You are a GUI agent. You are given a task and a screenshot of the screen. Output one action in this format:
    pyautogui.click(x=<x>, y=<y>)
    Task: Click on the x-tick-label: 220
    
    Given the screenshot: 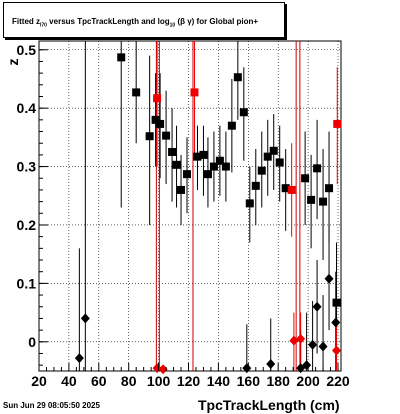 What is the action you would take?
    pyautogui.click(x=338, y=381)
    